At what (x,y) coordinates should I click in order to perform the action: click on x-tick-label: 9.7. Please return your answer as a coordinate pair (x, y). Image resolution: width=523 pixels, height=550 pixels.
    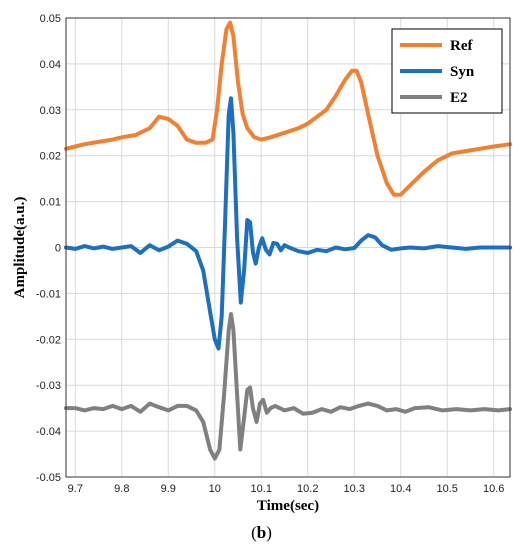
    Looking at the image, I should click on (75, 489).